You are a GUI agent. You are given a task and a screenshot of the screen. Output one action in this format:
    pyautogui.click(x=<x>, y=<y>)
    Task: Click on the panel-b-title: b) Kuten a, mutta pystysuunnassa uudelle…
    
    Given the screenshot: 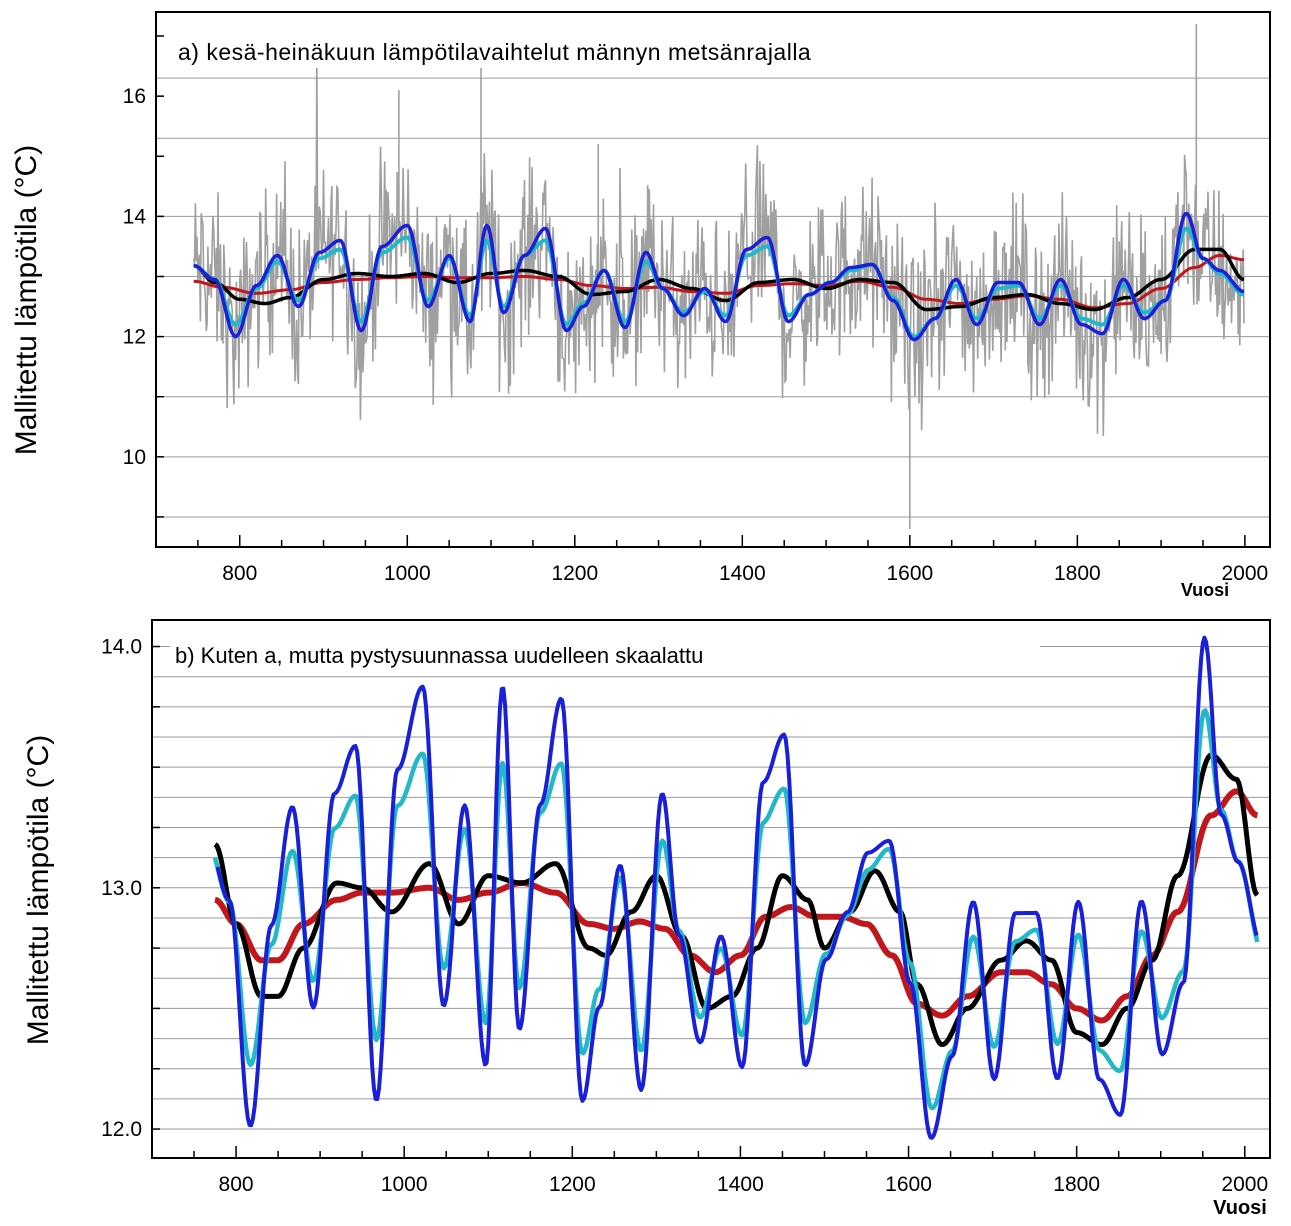 What is the action you would take?
    pyautogui.click(x=439, y=655)
    